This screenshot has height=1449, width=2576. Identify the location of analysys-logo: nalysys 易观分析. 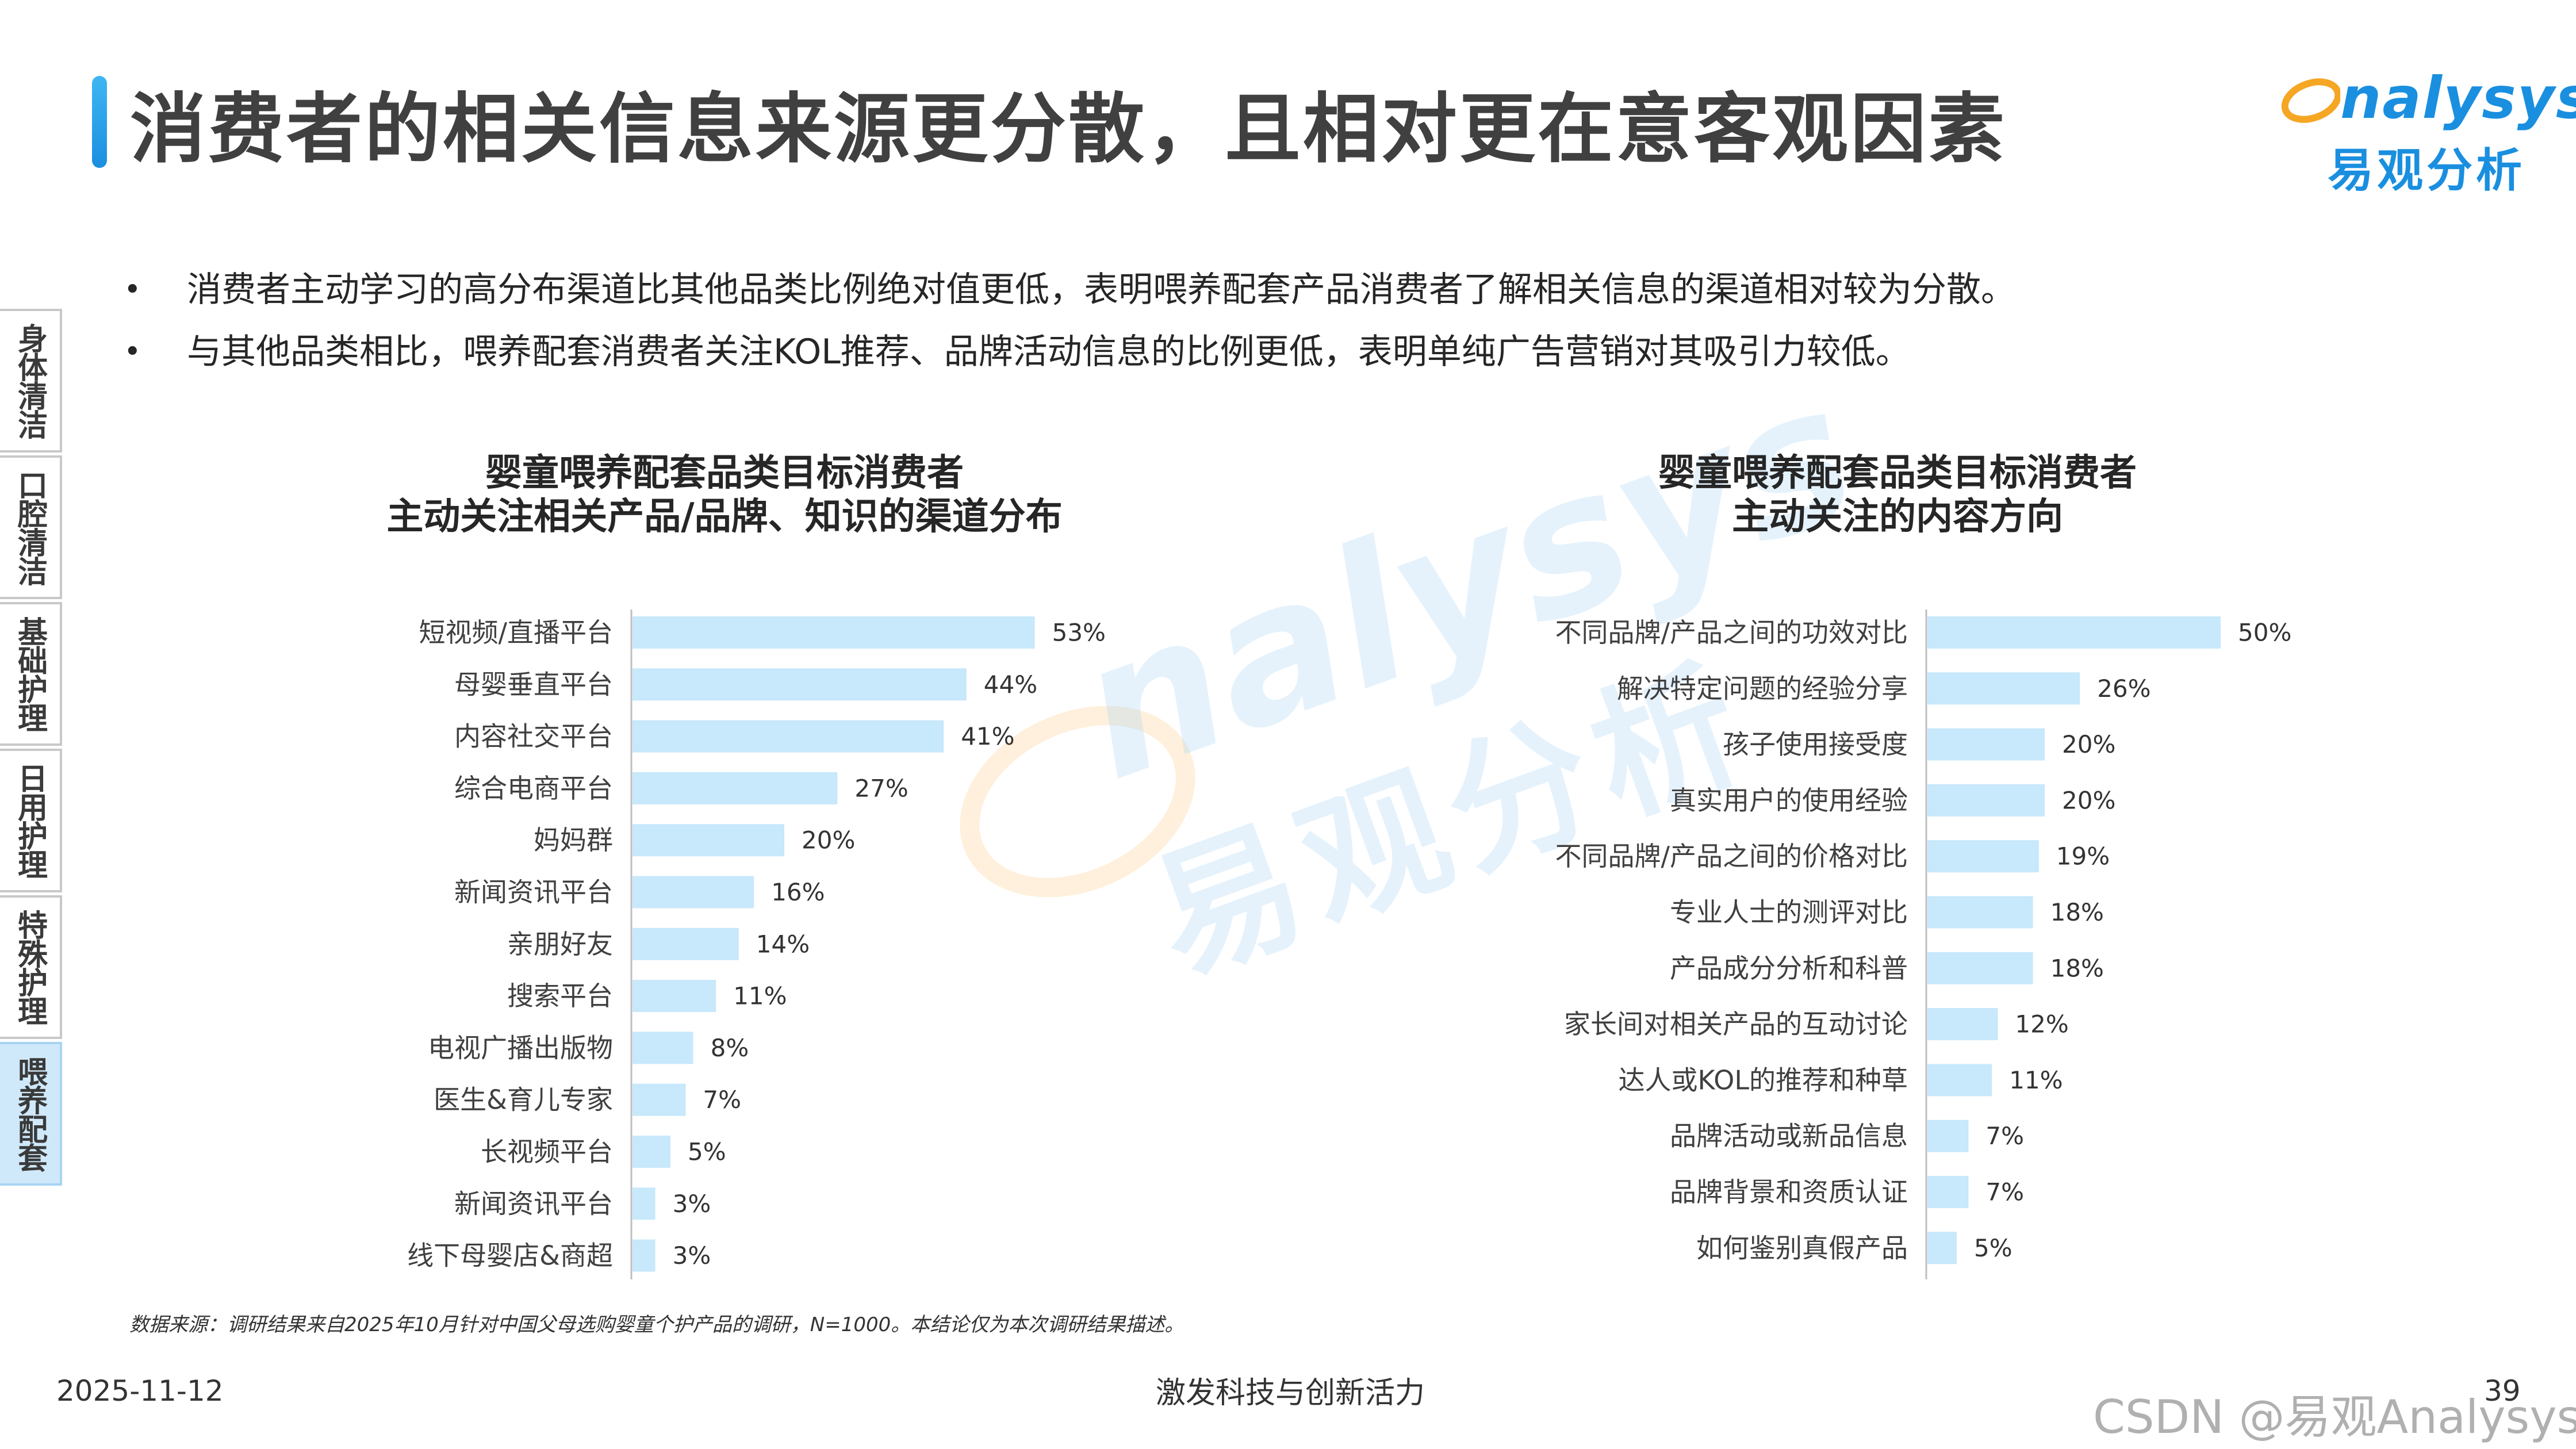
(2426, 127).